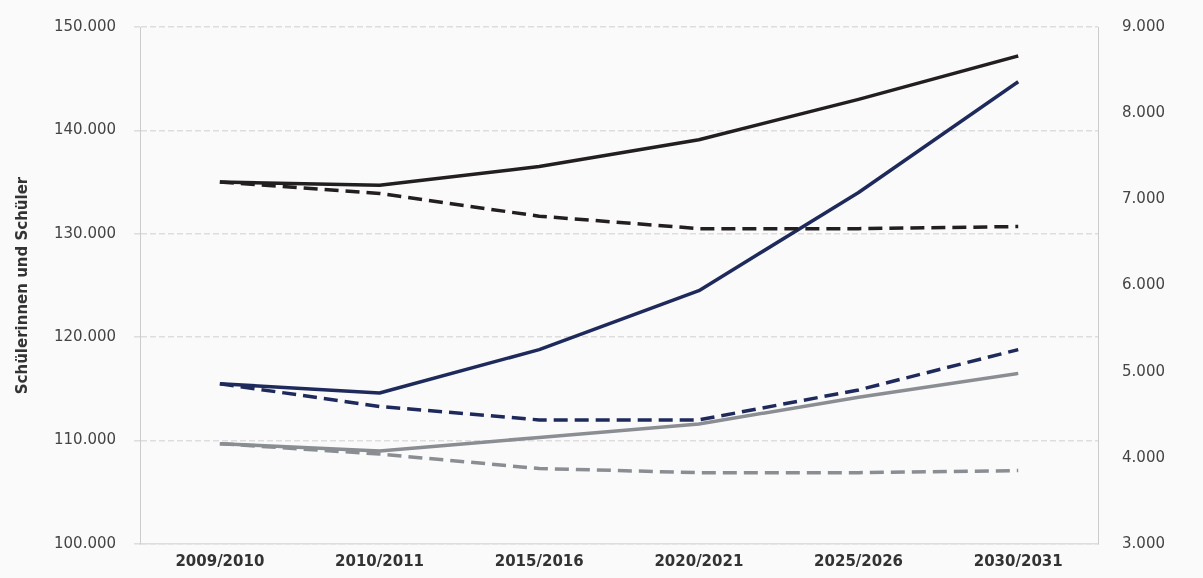 The width and height of the screenshot is (1203, 578). Describe the element at coordinates (85, 542) in the screenshot. I see `y-tick-label: 100.000` at that location.